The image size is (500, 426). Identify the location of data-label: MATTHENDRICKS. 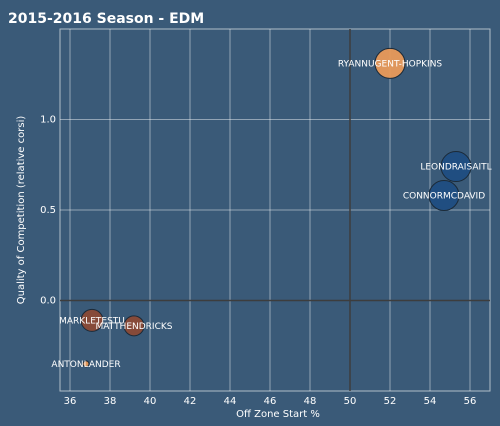
(134, 327).